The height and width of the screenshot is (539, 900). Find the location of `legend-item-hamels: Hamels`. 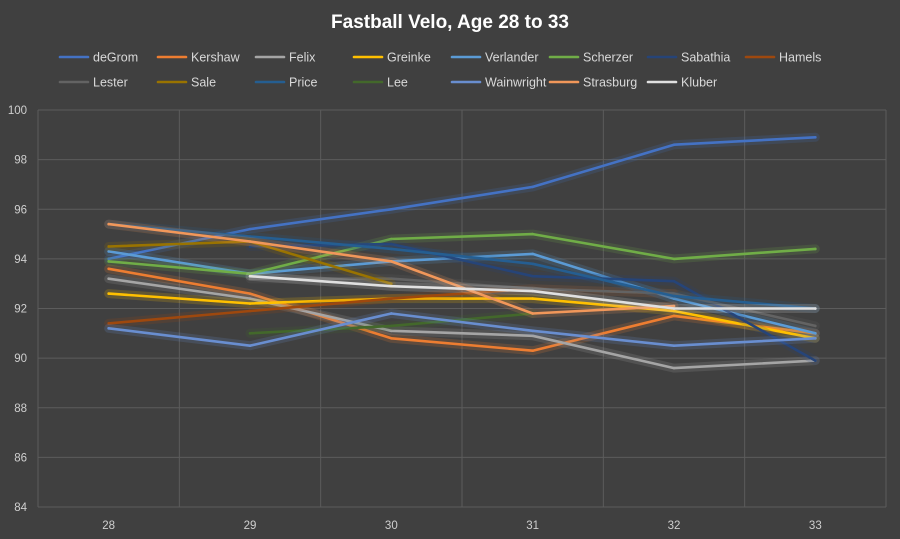

legend-item-hamels: Hamels is located at coordinates (782, 58).